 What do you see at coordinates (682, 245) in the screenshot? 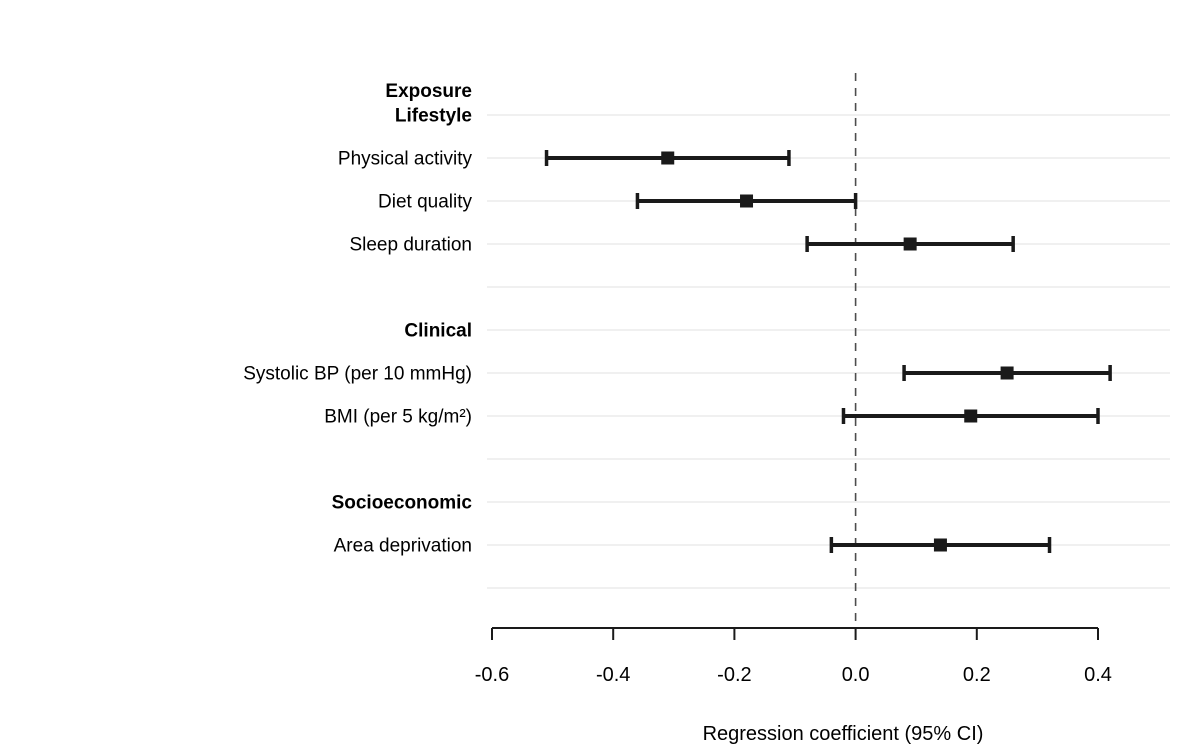
I see `forest-row: Sleep duration` at bounding box center [682, 245].